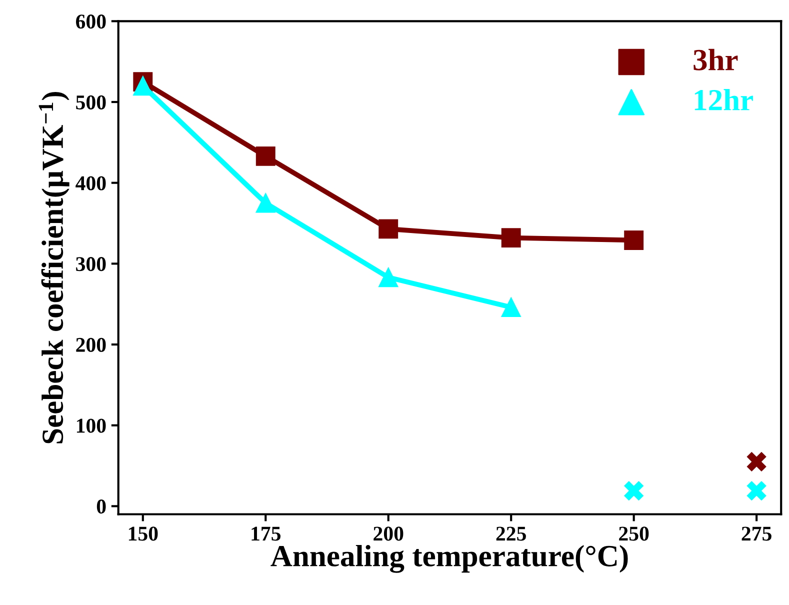  I want to click on y-tick-label: 100, so click(91, 425).